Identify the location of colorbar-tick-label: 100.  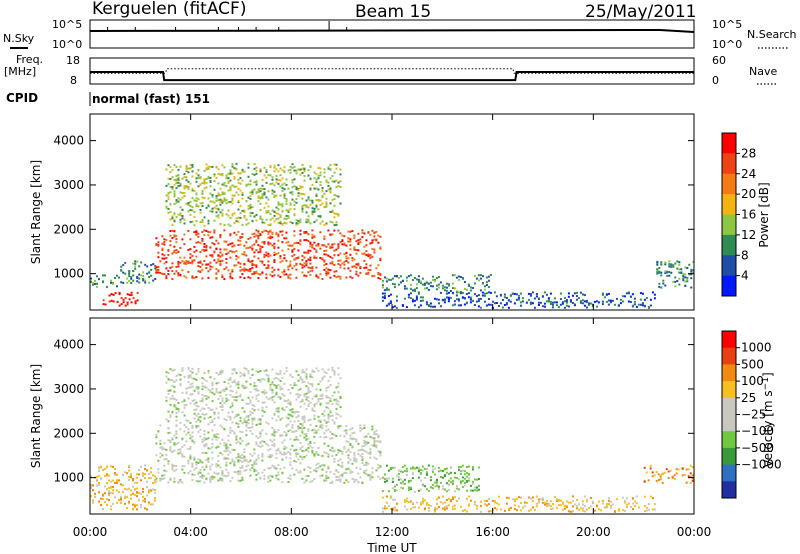
(752, 381).